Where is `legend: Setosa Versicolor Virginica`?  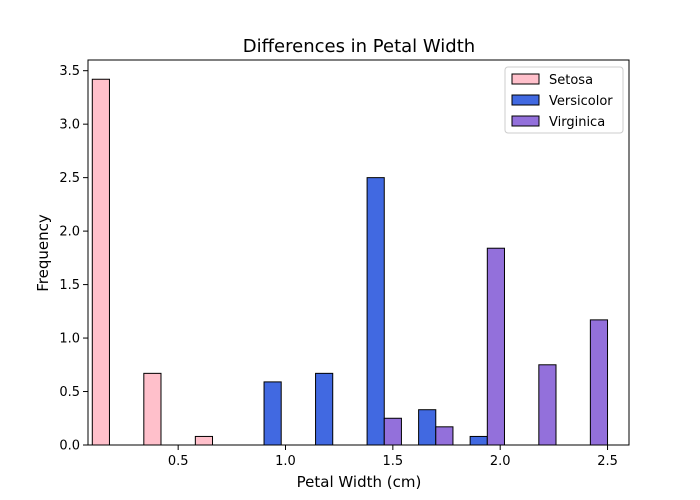
legend: Setosa Versicolor Virginica is located at coordinates (564, 100).